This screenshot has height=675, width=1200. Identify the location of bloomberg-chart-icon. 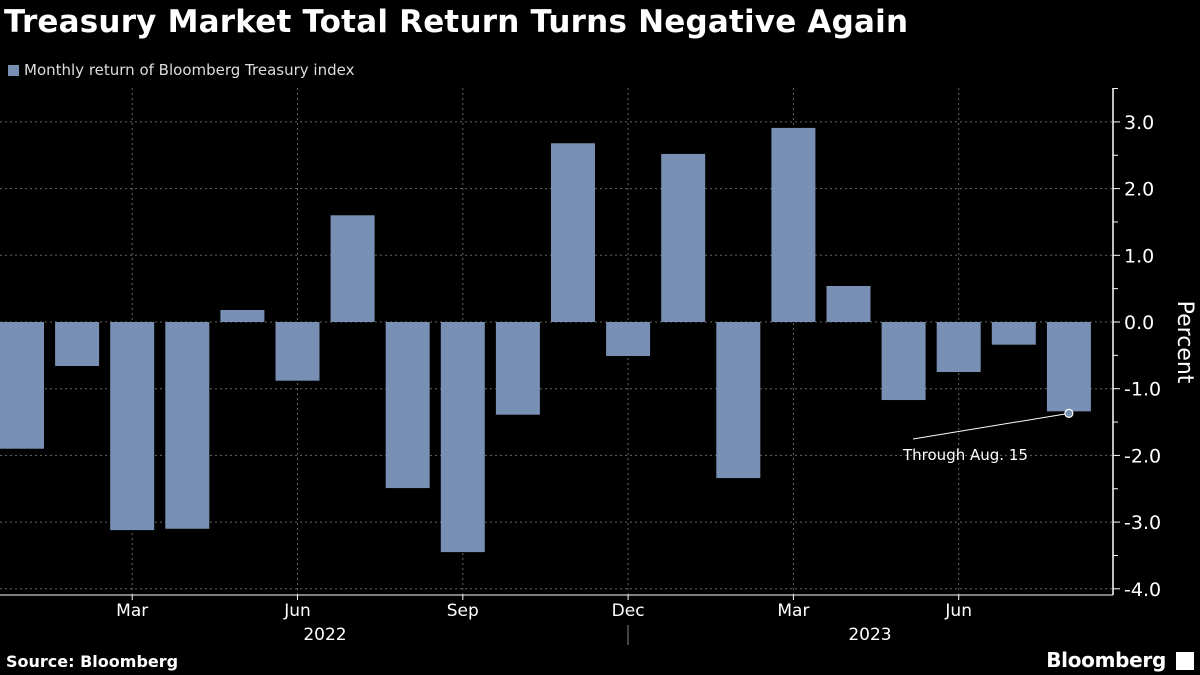
(1185, 661).